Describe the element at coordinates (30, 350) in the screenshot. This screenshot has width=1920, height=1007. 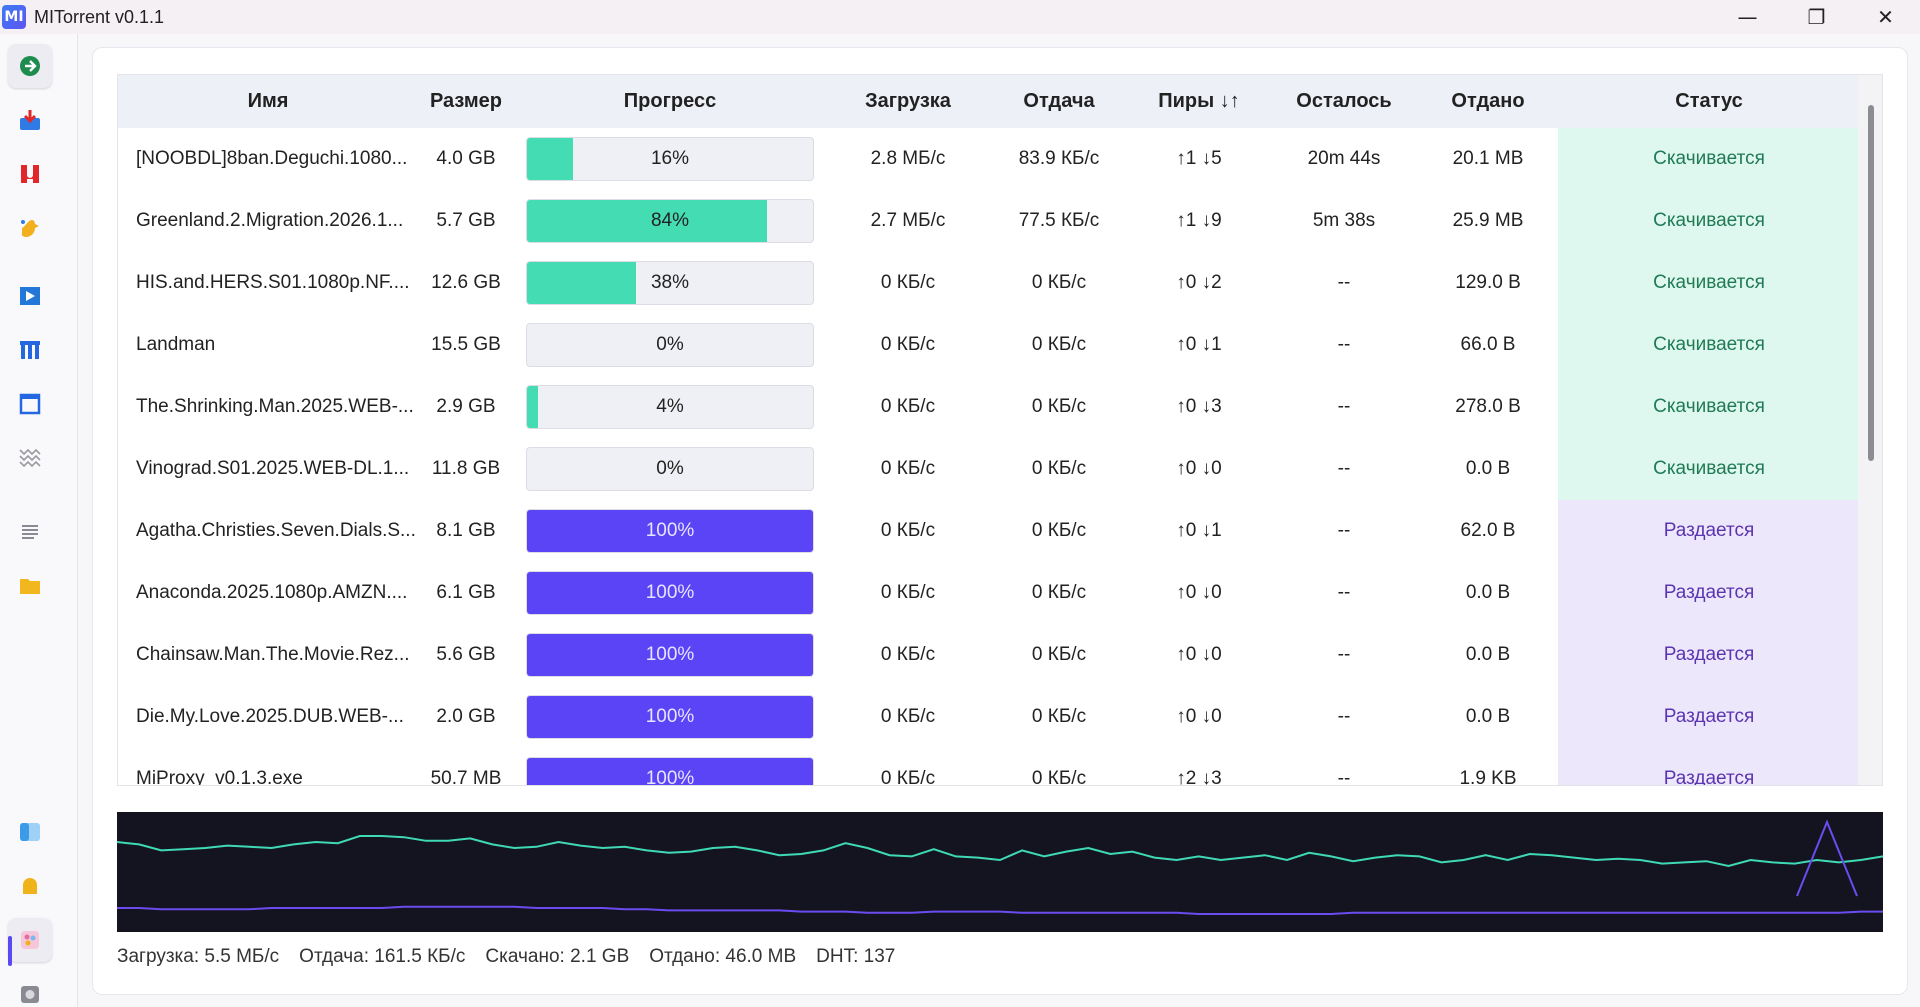
I see `sidebar-item-columns` at that location.